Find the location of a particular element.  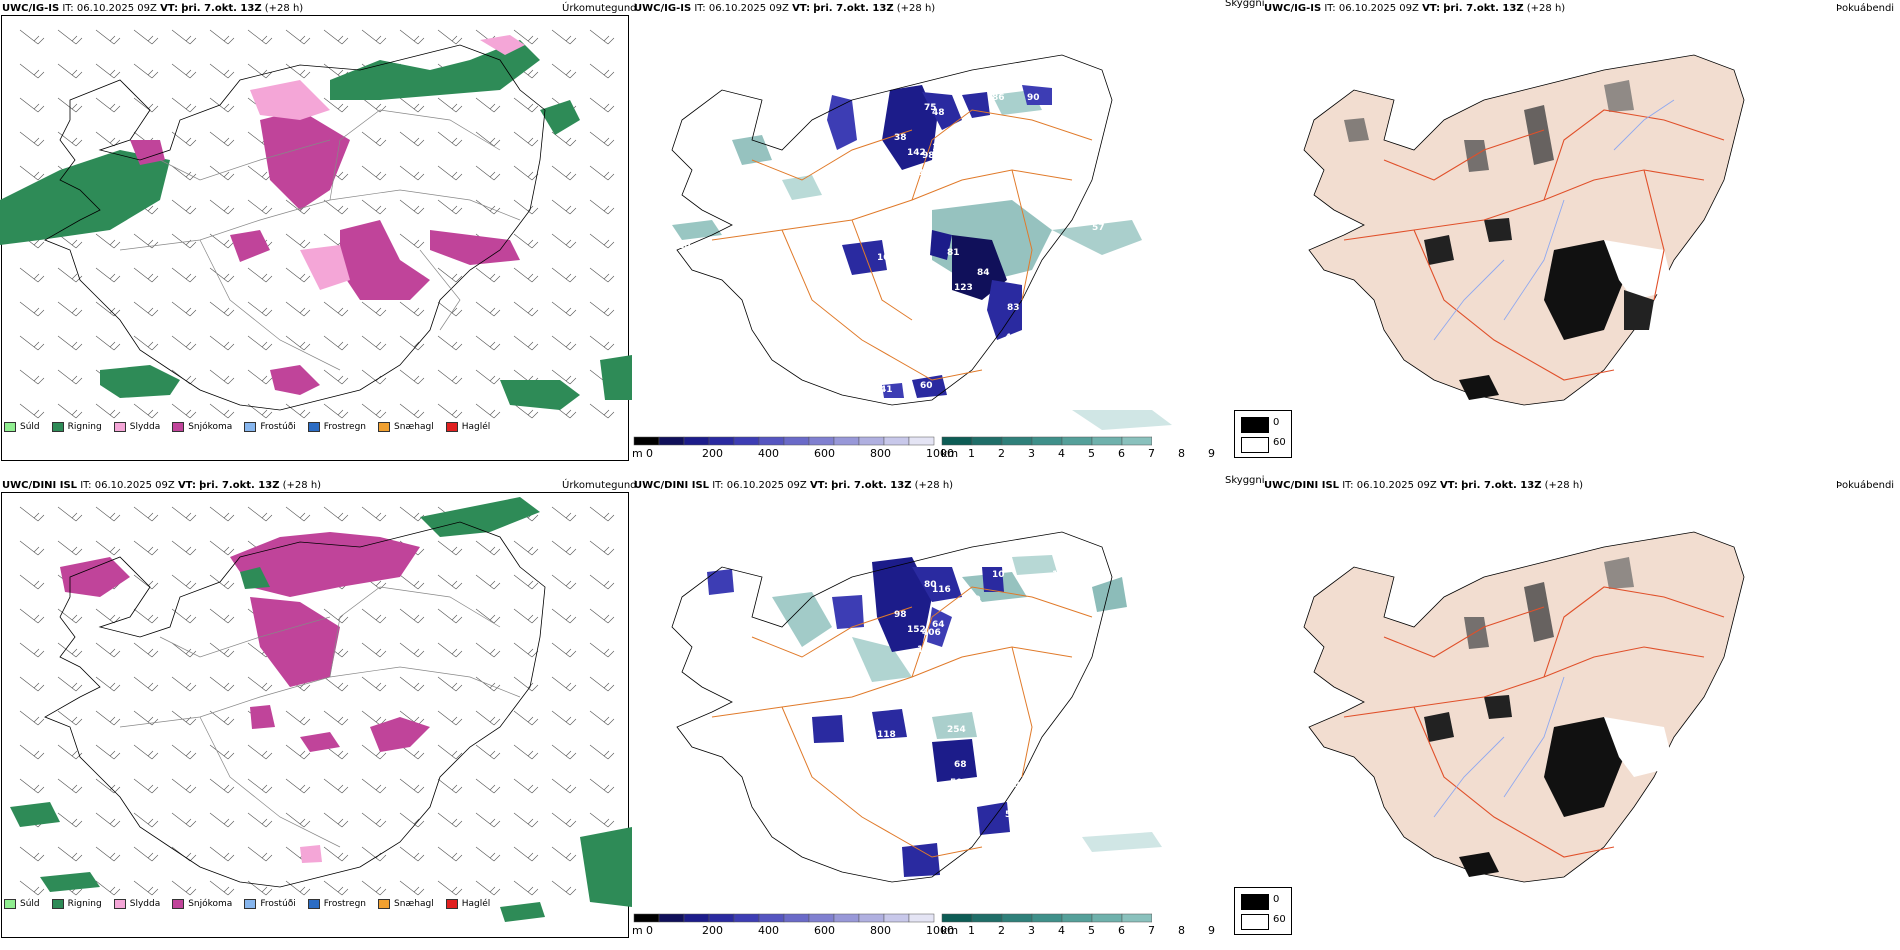

tick-label: 0 is located at coordinates (649, 930).